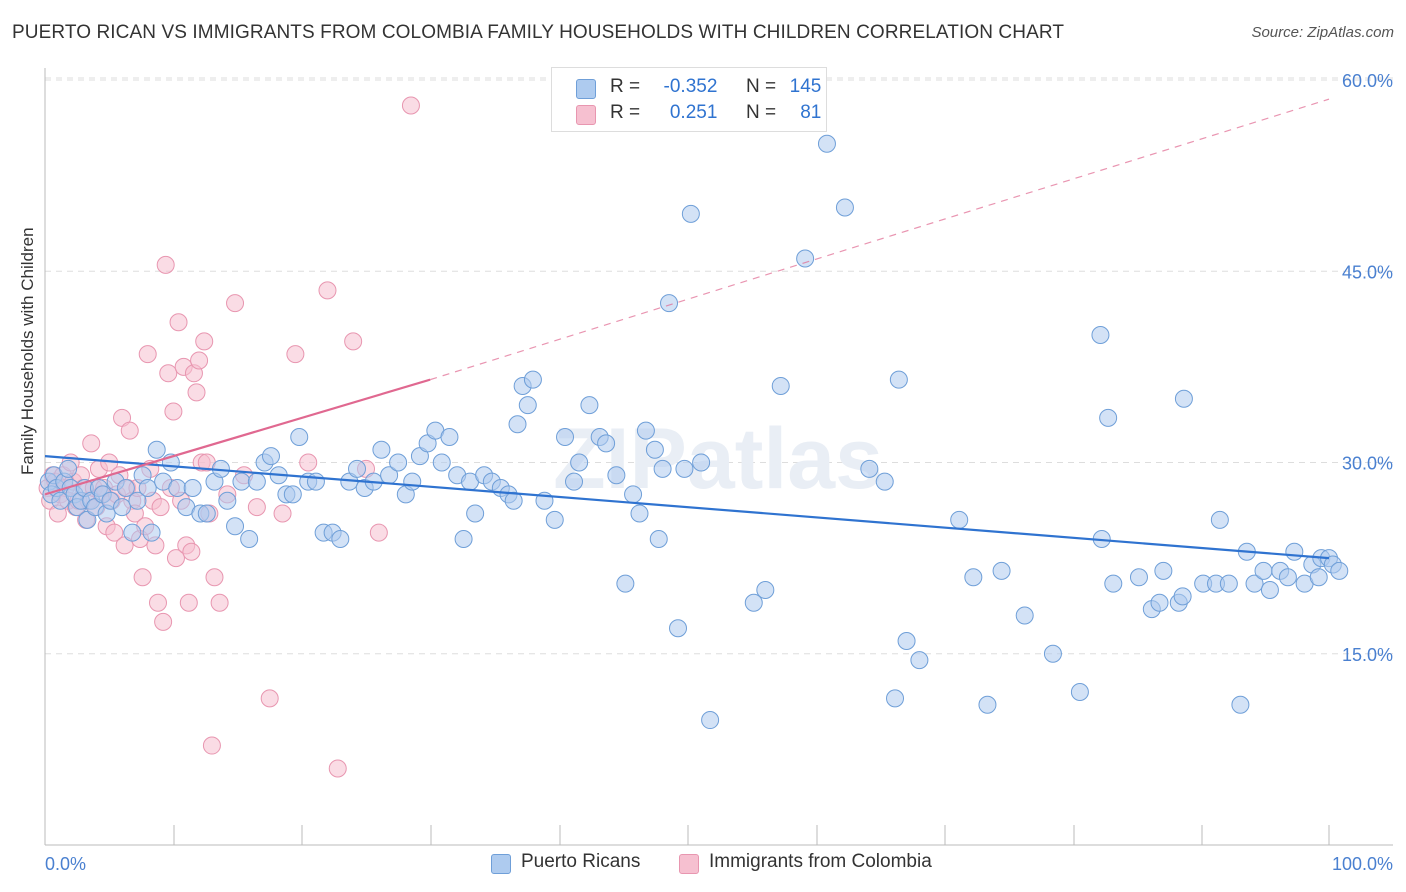  I want to click on puerto-rican-trend-line, so click(687, 507).